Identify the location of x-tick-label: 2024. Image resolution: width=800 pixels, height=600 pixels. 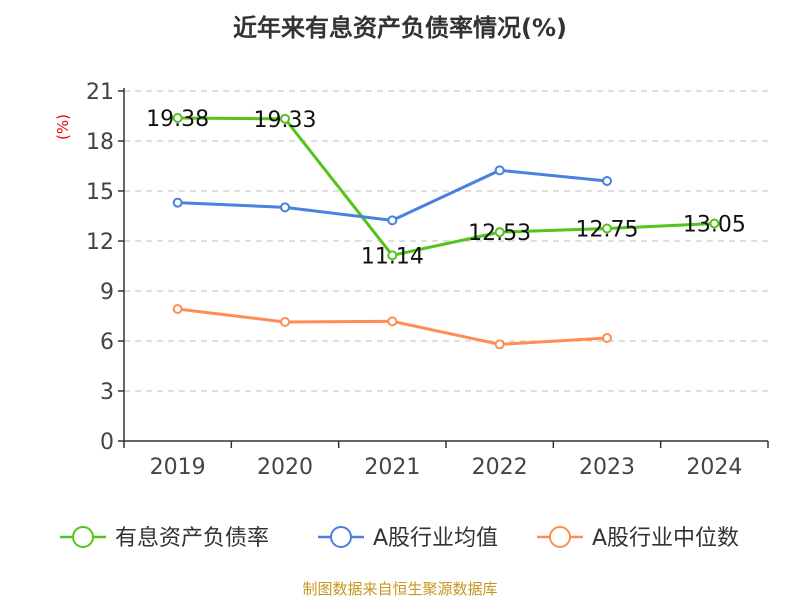
(714, 467).